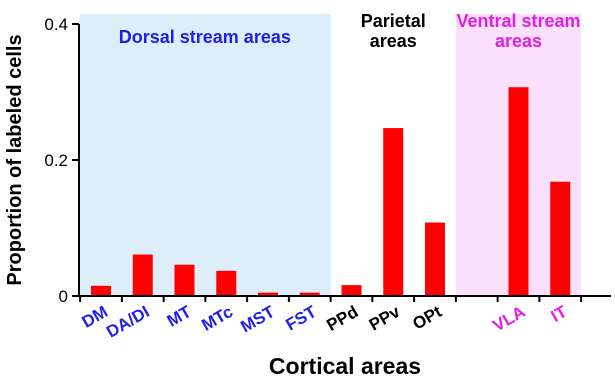 Image resolution: width=615 pixels, height=382 pixels. Describe the element at coordinates (427, 318) in the screenshot. I see `x-tick-label: OPt` at that location.